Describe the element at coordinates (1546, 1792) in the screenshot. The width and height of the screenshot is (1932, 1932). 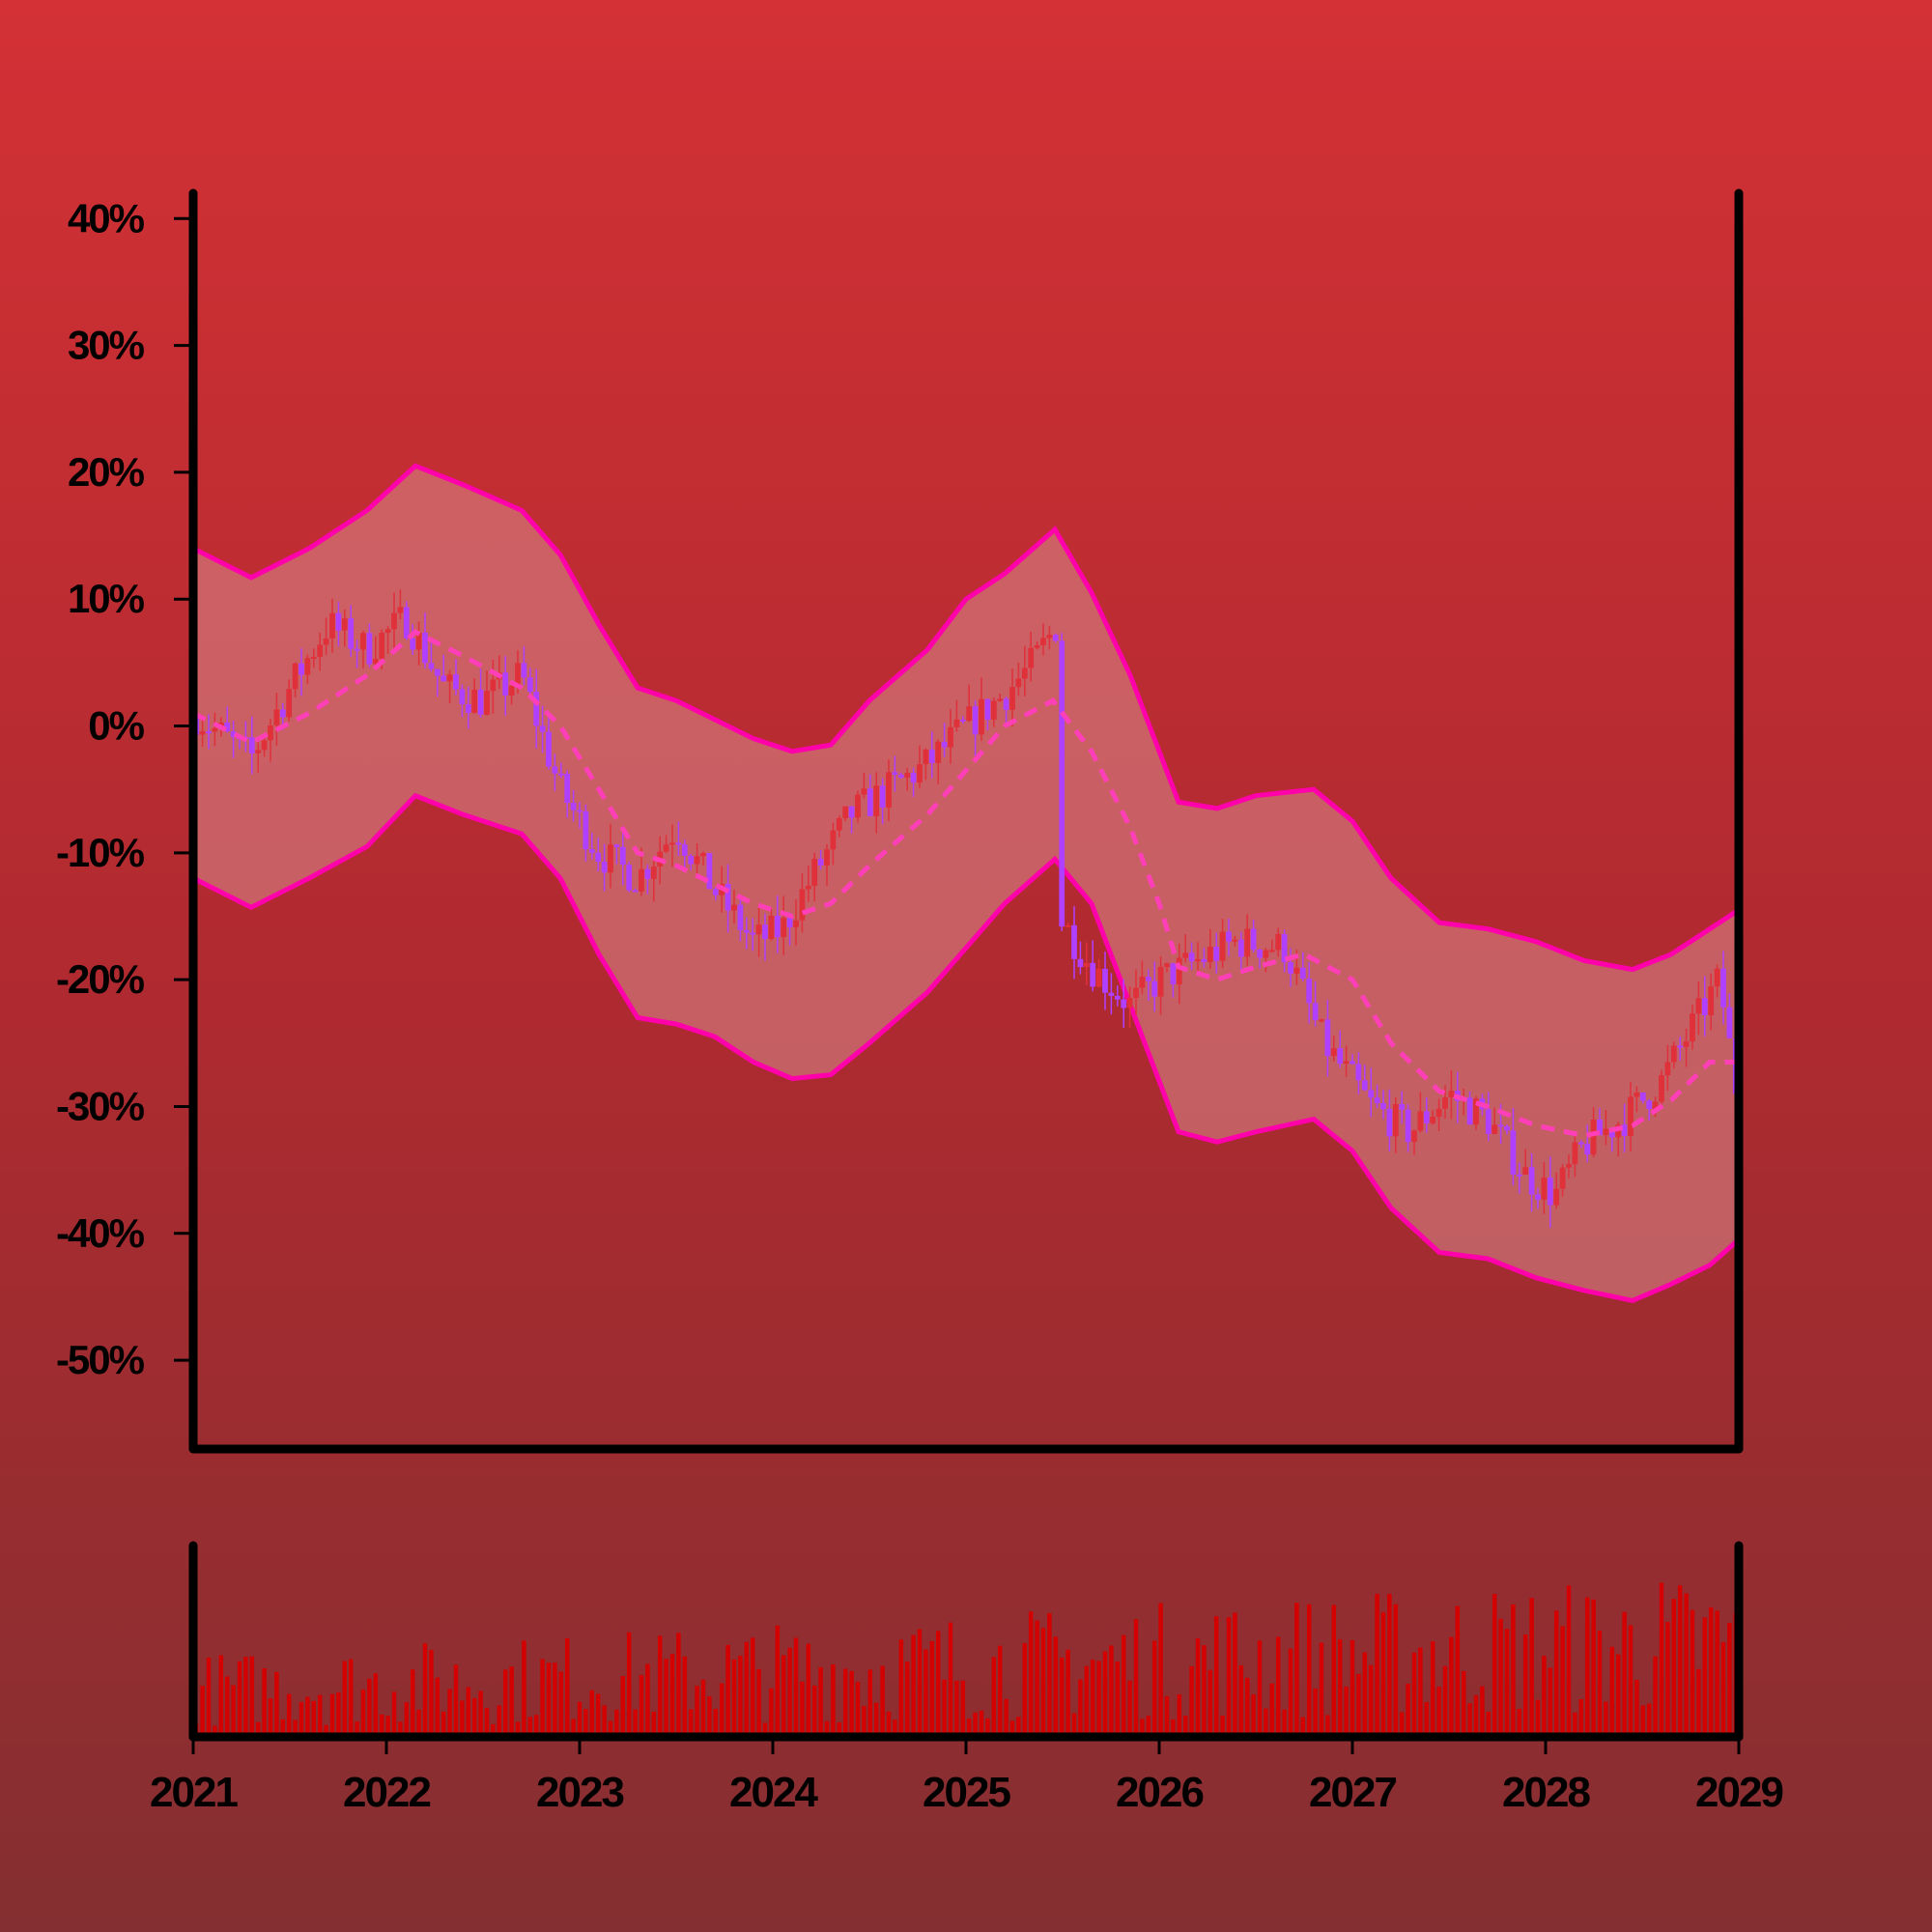
I see `x-tick-label: 2028` at that location.